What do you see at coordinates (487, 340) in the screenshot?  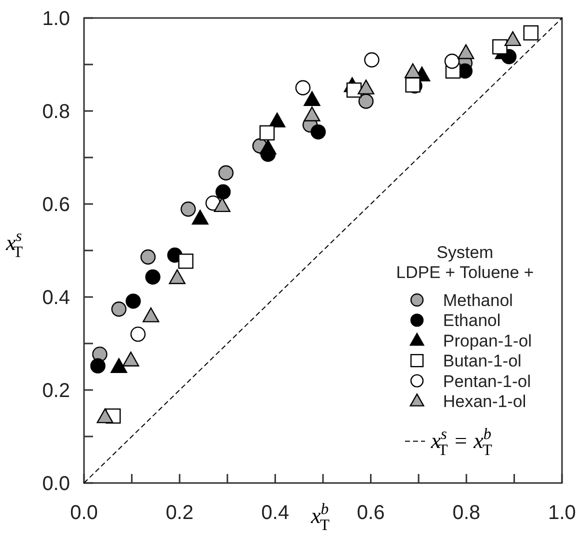 I see `legend-label: Propan-1-ol` at bounding box center [487, 340].